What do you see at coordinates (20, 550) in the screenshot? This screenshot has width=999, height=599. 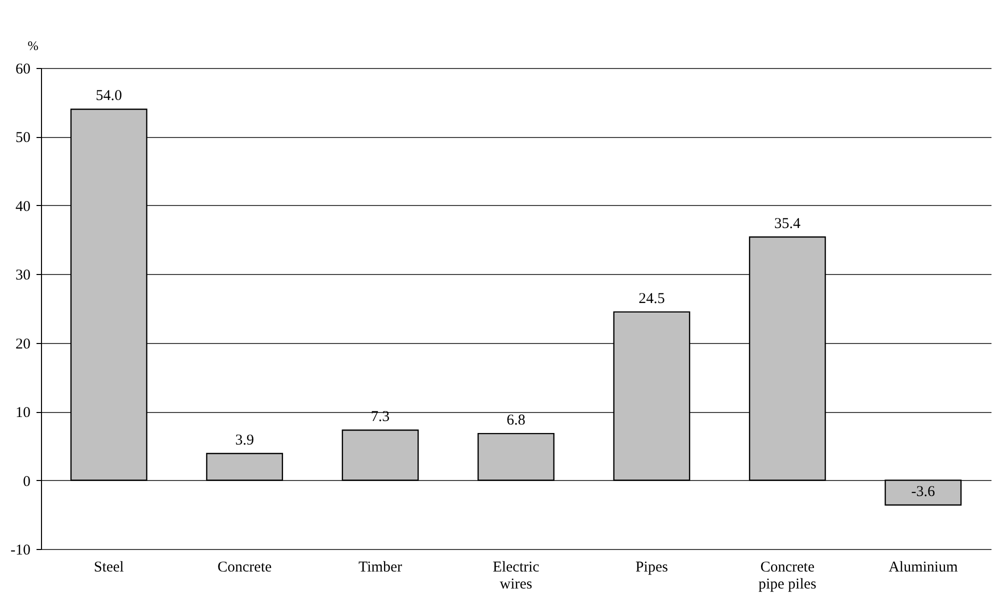 I see `y-tick-label: -10` at bounding box center [20, 550].